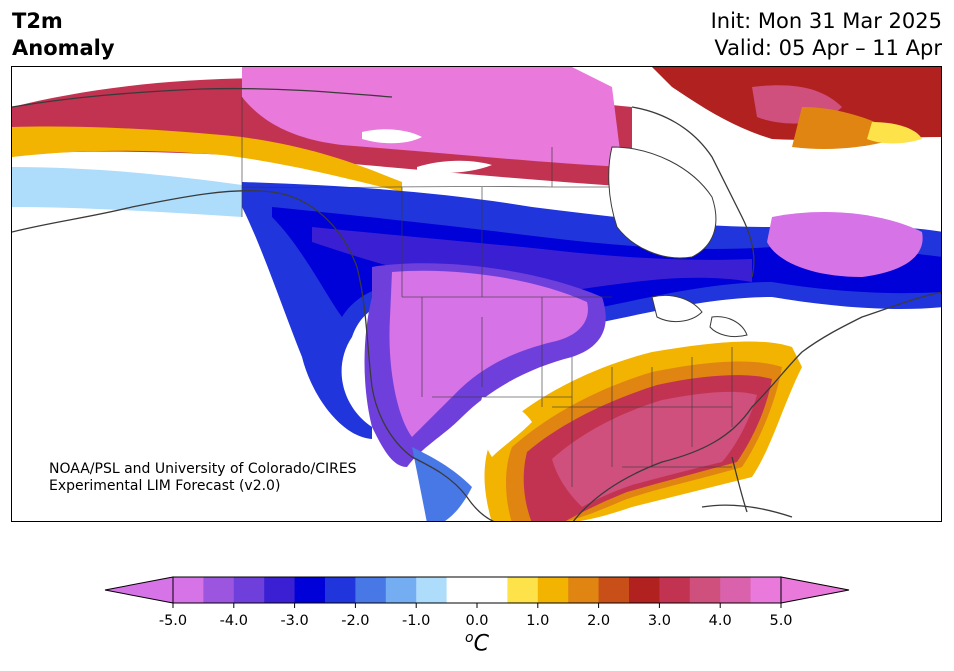  I want to click on colorbar-tick-label: 2.0, so click(599, 621).